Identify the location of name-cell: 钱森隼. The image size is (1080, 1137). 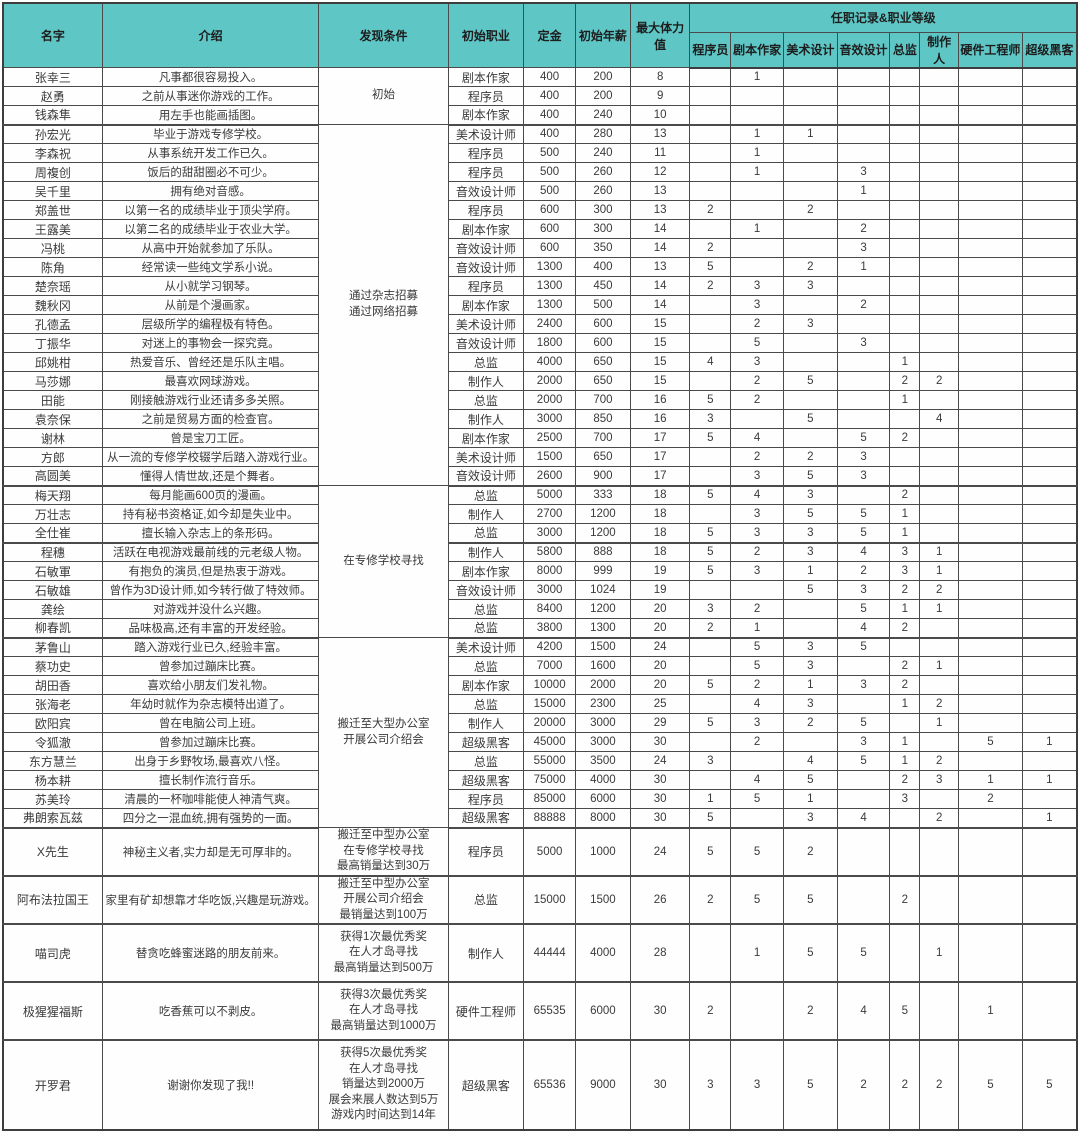
(52, 115).